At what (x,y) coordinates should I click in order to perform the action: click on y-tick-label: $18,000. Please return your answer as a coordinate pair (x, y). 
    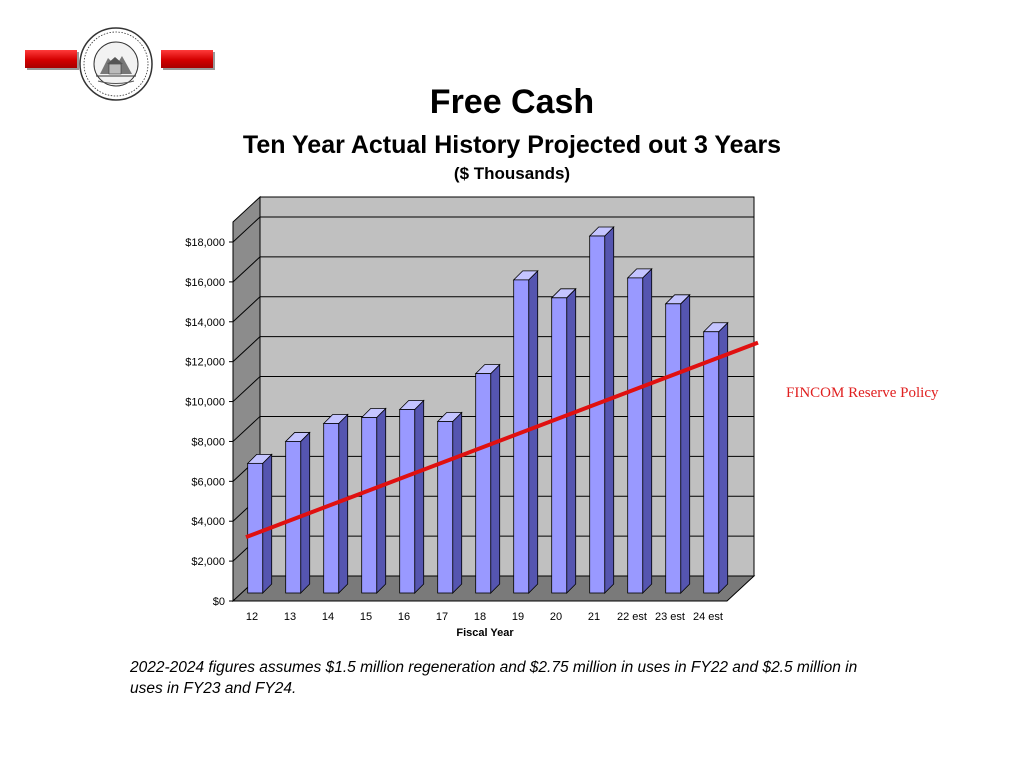
    Looking at the image, I should click on (205, 243).